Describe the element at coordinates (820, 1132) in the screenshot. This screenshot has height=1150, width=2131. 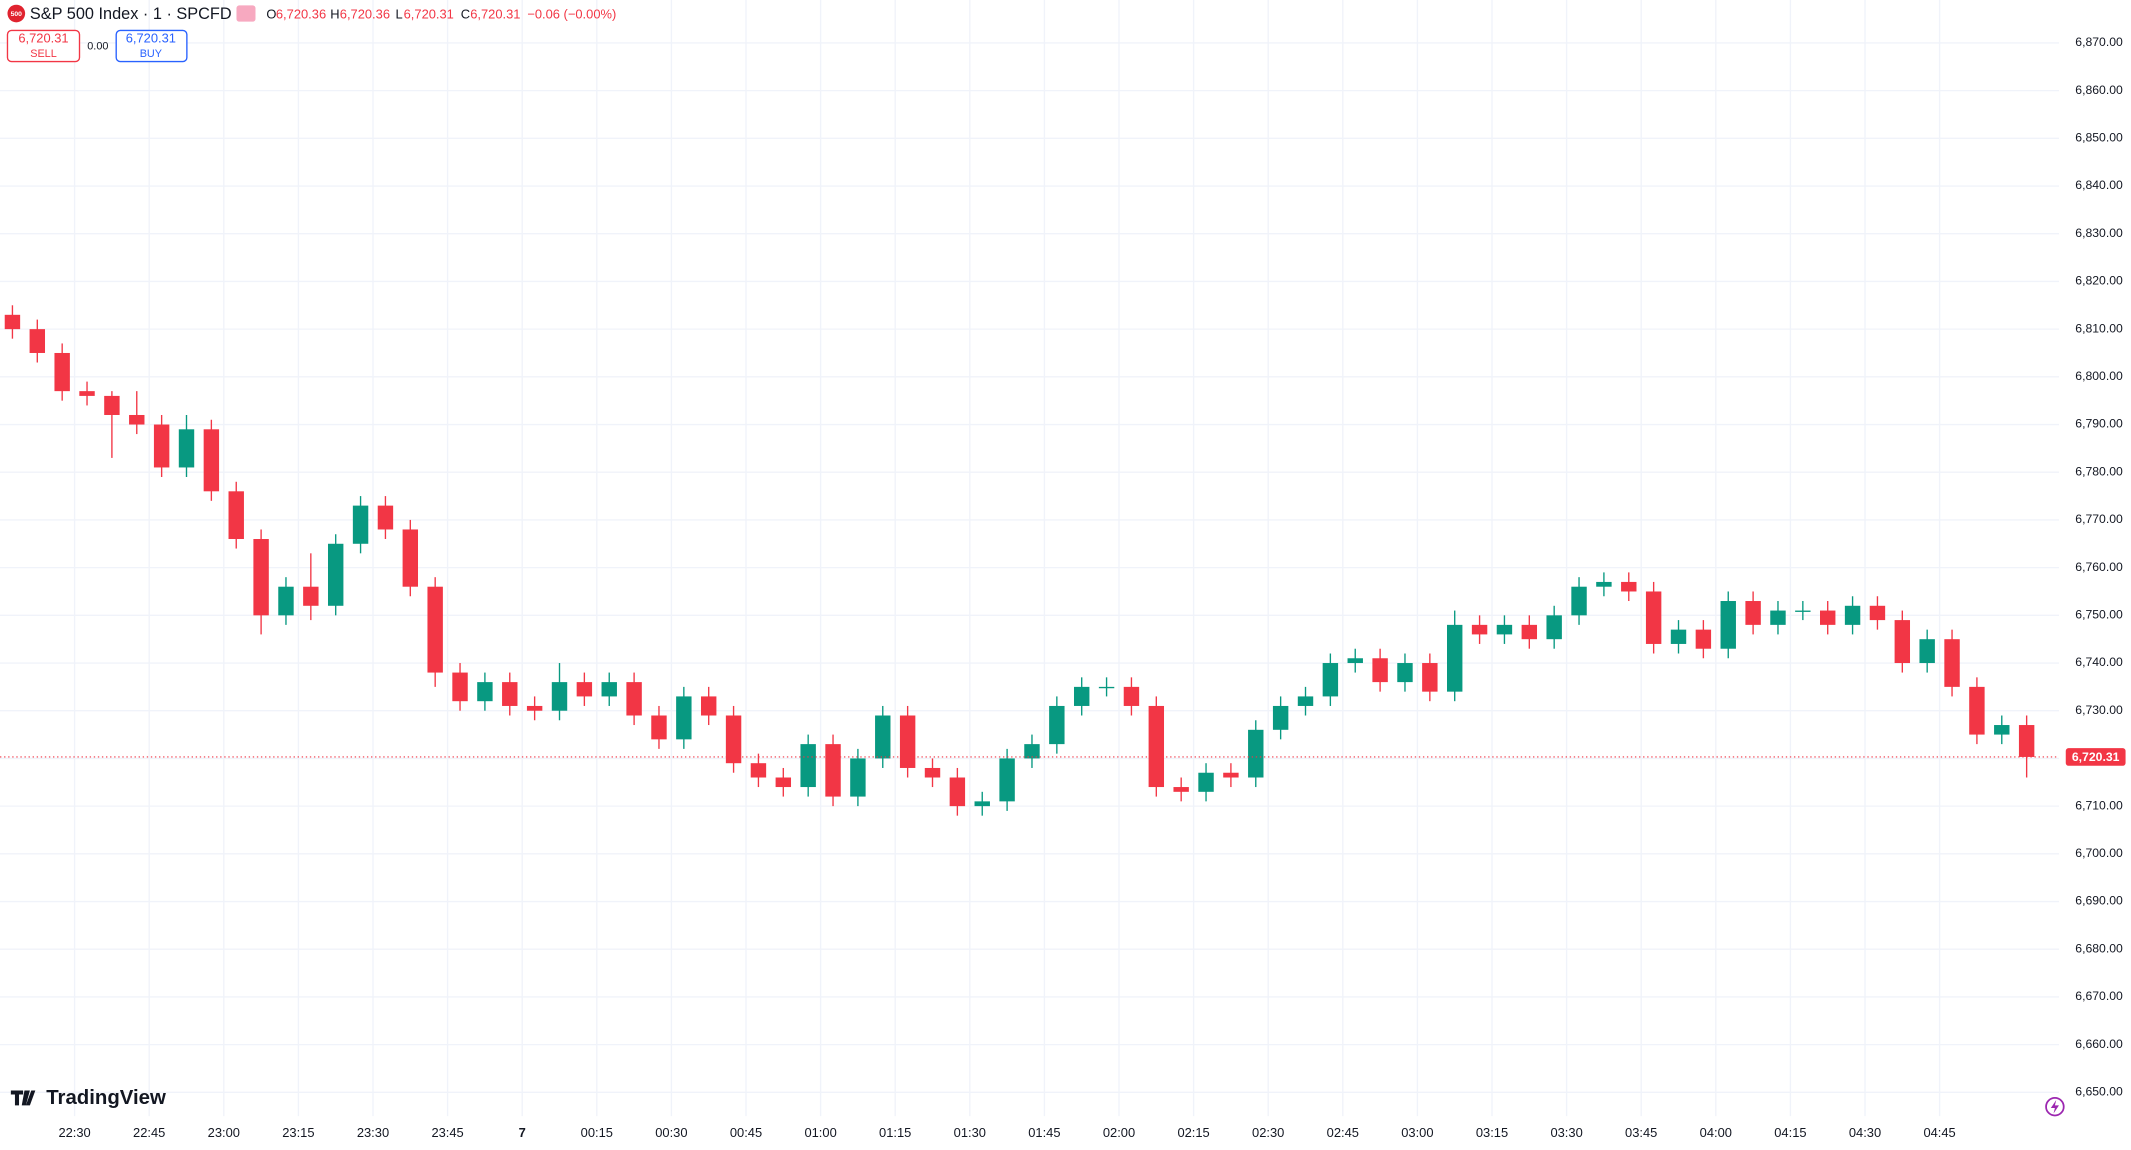
I see `x-tick-label: 01:00` at that location.